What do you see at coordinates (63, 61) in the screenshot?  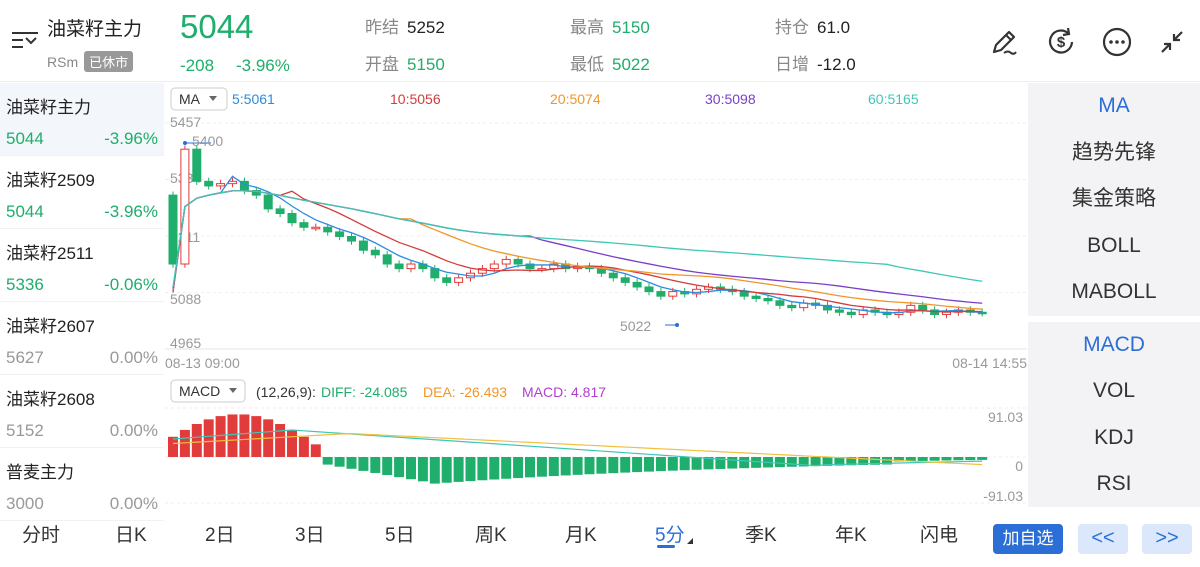 I see `instrument-code: RSm` at bounding box center [63, 61].